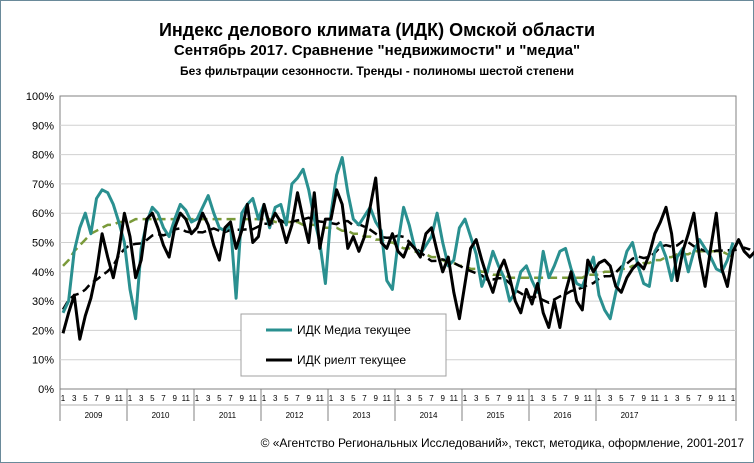 The width and height of the screenshot is (754, 463). Describe the element at coordinates (351, 360) in the screenshot. I see `legend-label-realty: ИДК риелт текущее` at that location.